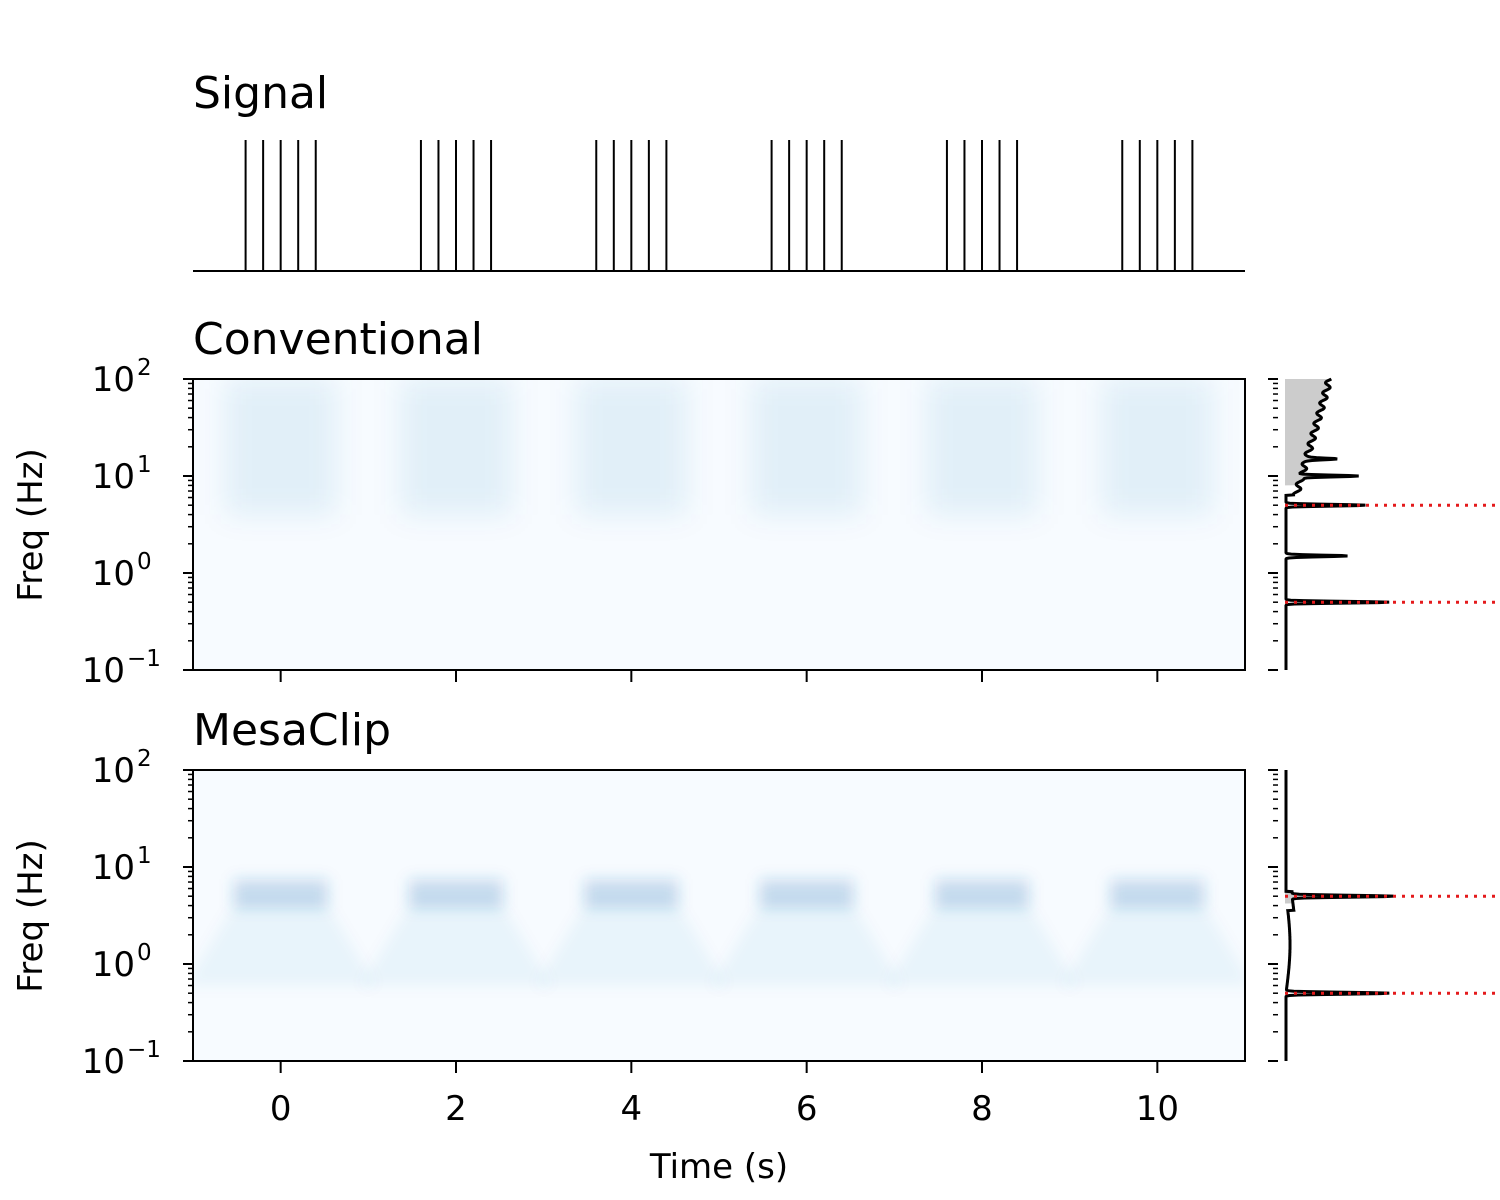 The height and width of the screenshot is (1200, 1500). I want to click on mesaclip-ytick-exp: 0, so click(144, 953).